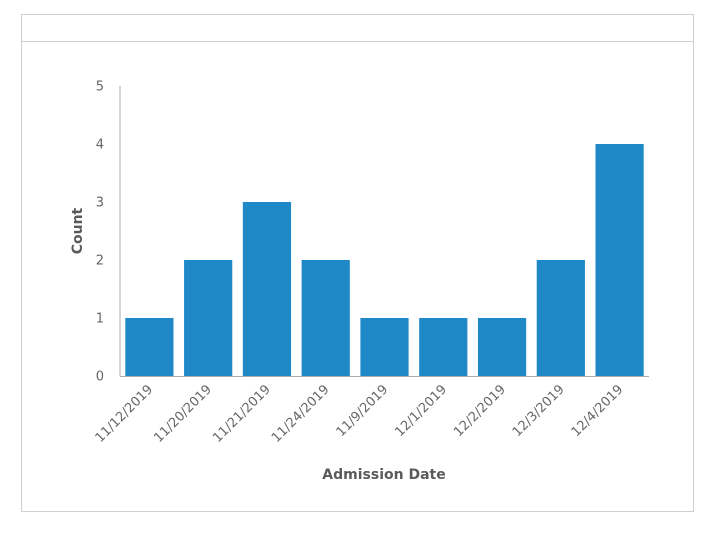 The height and width of the screenshot is (533, 720). What do you see at coordinates (357, 28) in the screenshot?
I see `panel-header` at bounding box center [357, 28].